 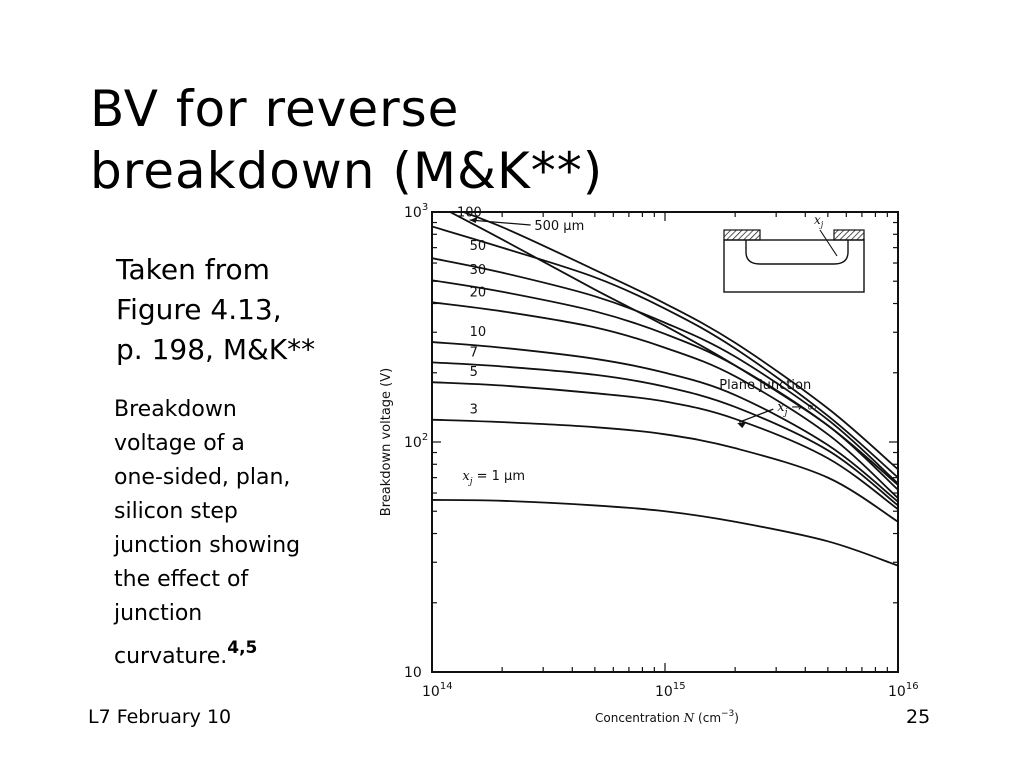 I want to click on caption-line: Breakdown, so click(x=175, y=409).